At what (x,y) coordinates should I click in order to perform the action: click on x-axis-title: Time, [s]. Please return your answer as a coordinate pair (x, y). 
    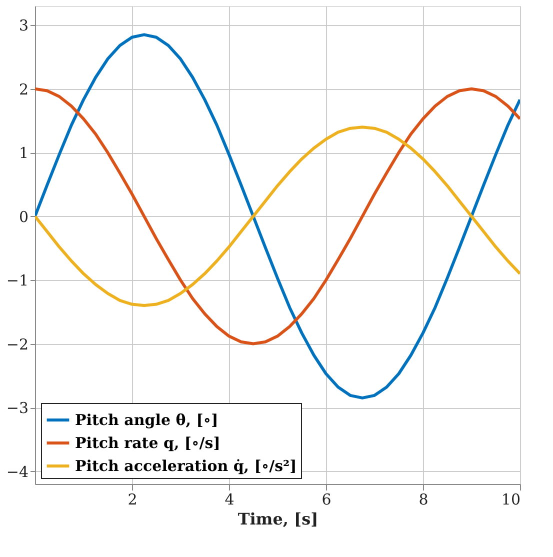
    Looking at the image, I should click on (278, 519).